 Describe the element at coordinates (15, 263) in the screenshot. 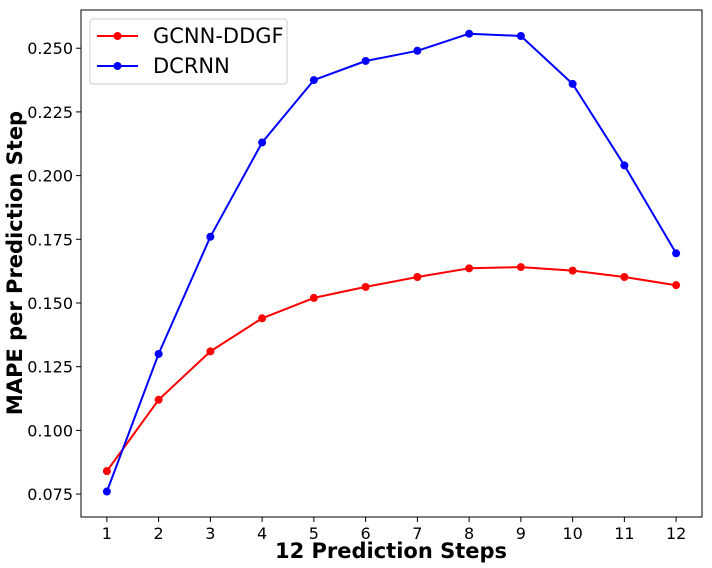

I see `y-axis-label: MAPE per Prediction Step` at that location.